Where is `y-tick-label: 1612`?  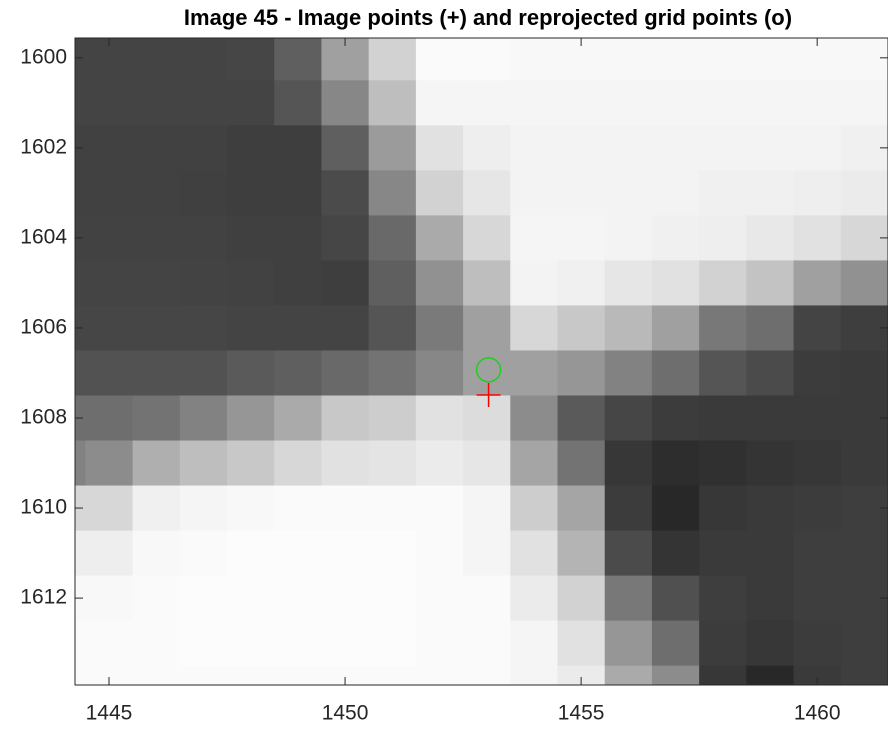
y-tick-label: 1612 is located at coordinates (43, 597).